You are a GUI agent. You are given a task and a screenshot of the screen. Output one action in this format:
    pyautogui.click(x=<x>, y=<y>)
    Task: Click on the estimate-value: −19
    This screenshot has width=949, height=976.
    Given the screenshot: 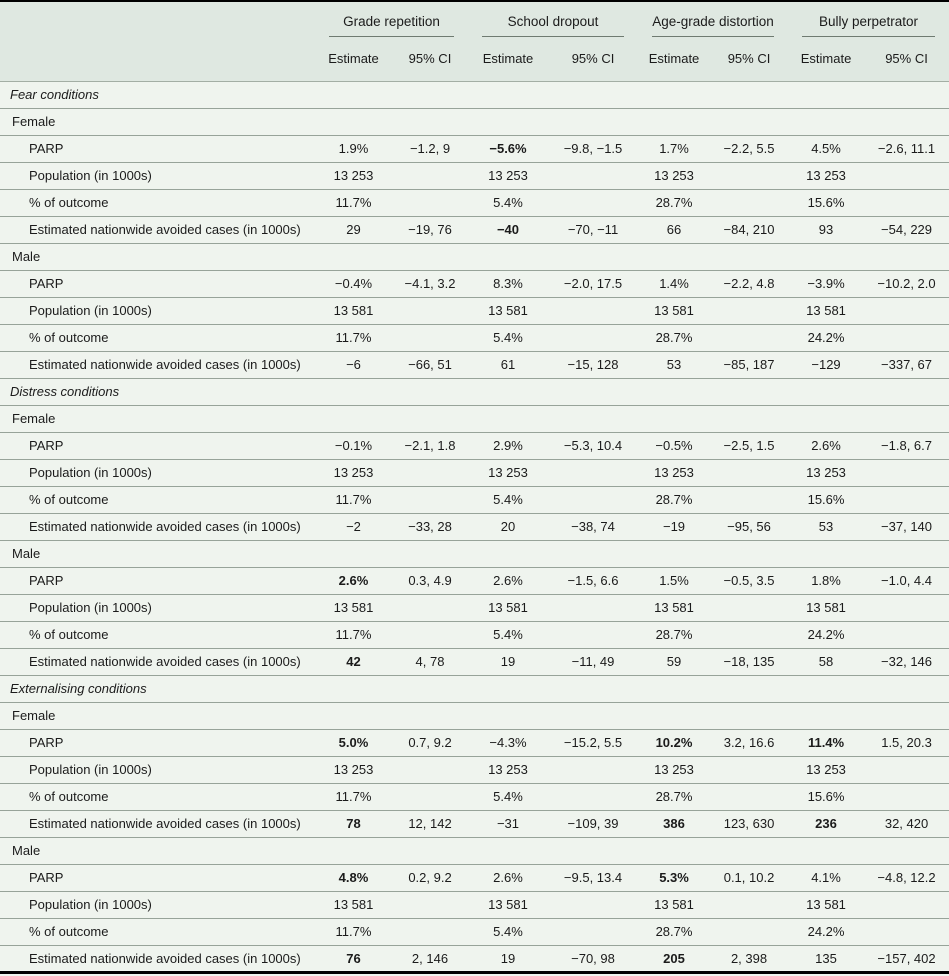 What is the action you would take?
    pyautogui.click(x=674, y=527)
    